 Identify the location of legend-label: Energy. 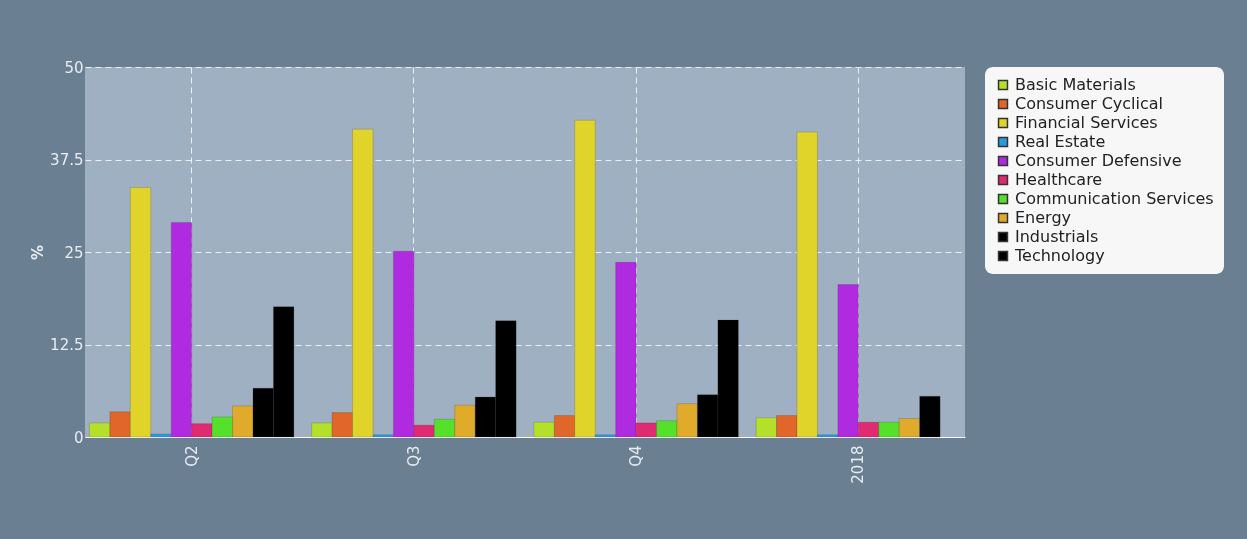
(1043, 217).